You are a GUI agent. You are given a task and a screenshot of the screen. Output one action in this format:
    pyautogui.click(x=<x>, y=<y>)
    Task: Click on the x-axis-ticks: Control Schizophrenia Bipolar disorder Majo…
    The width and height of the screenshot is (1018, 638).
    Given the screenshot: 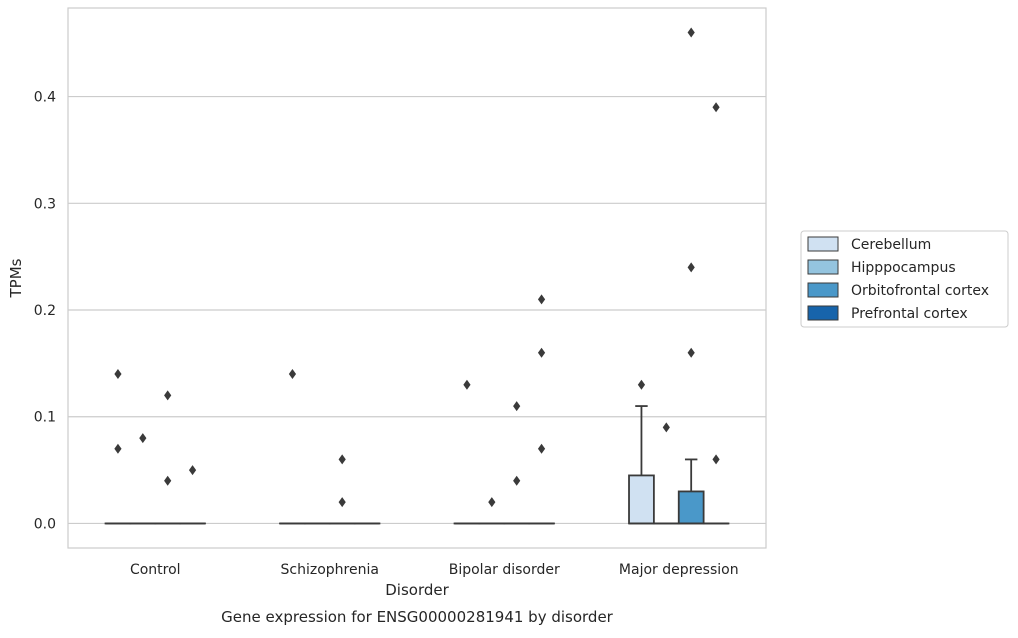 What is the action you would take?
    pyautogui.click(x=434, y=570)
    